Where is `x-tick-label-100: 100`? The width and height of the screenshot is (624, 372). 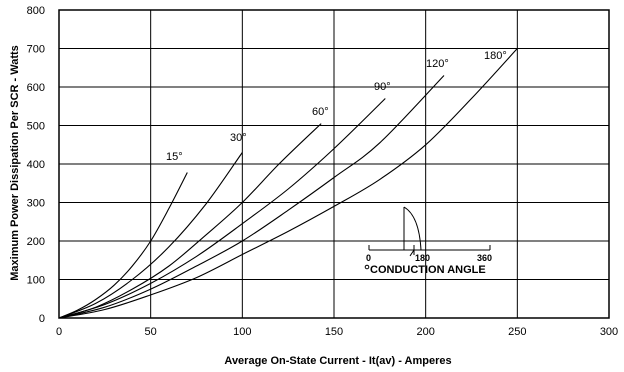 x-tick-label-100: 100 is located at coordinates (242, 332).